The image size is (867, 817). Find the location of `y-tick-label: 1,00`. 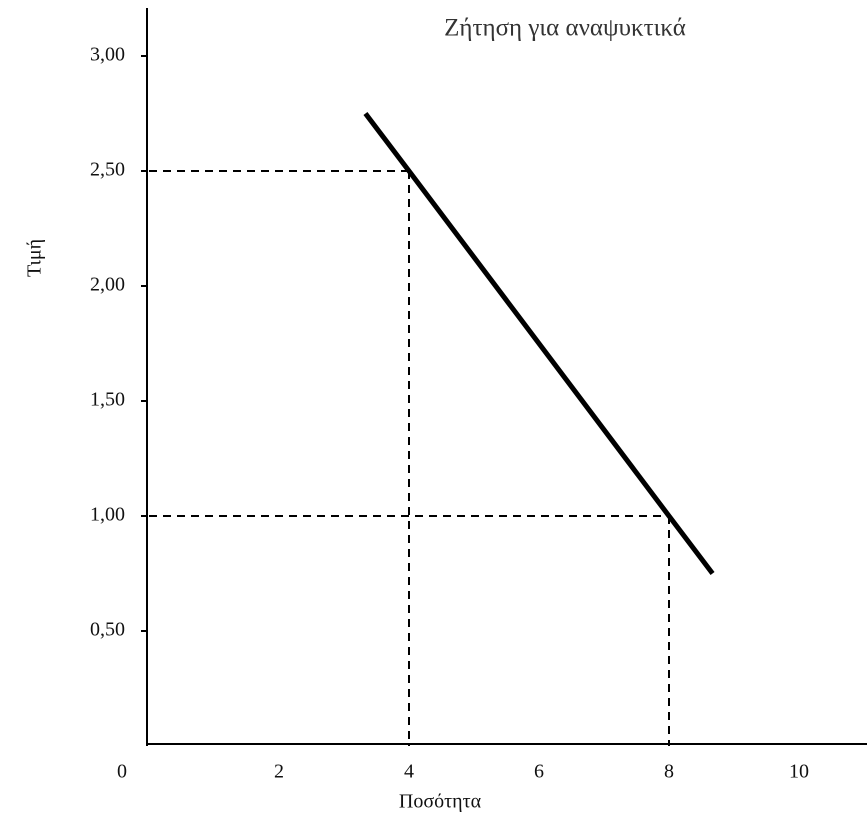

y-tick-label: 1,00 is located at coordinates (107, 515).